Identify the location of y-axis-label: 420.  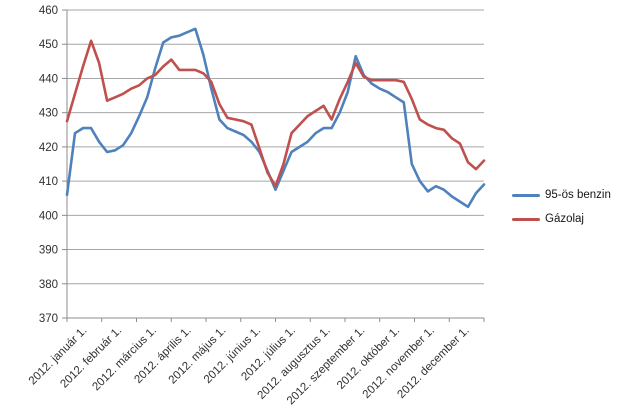
(48, 148).